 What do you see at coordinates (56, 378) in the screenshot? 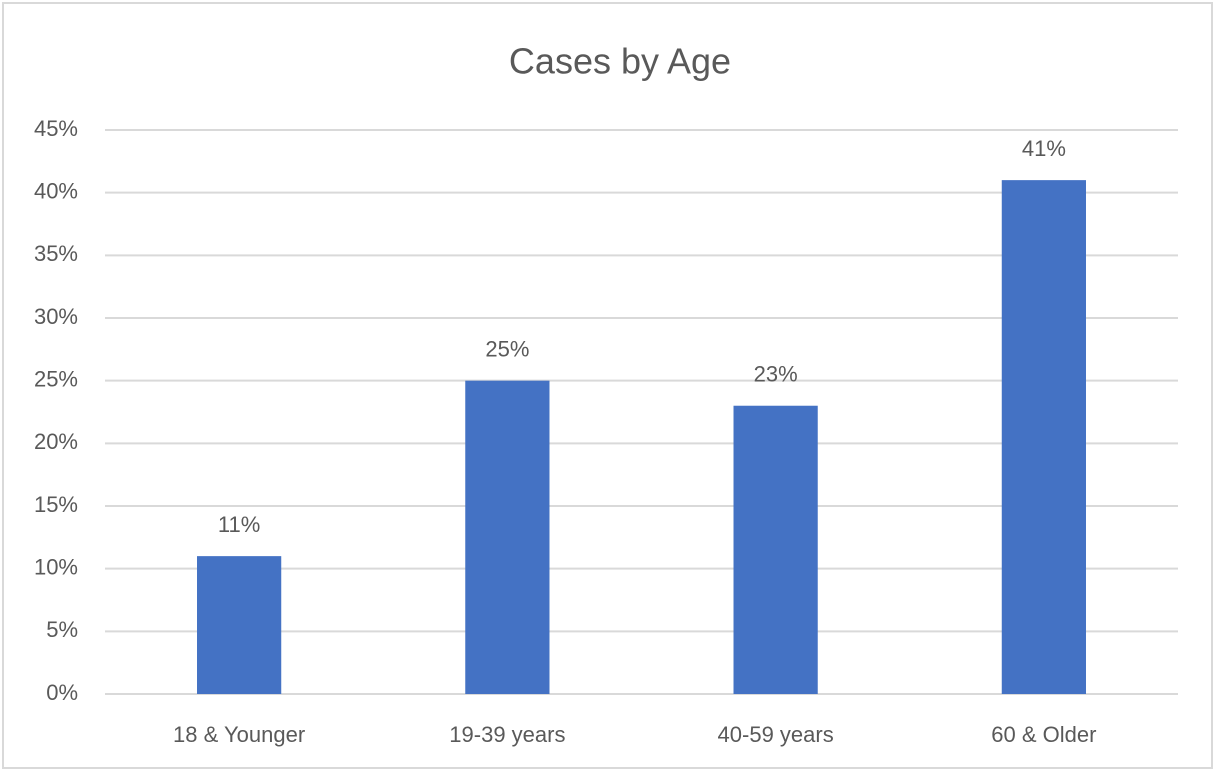
I see `y-tick-label: 25%` at bounding box center [56, 378].